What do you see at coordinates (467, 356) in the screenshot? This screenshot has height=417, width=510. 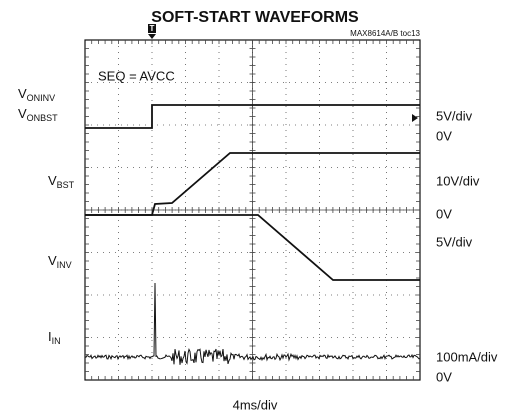 I see `scale-label: 100mA/div` at bounding box center [467, 356].